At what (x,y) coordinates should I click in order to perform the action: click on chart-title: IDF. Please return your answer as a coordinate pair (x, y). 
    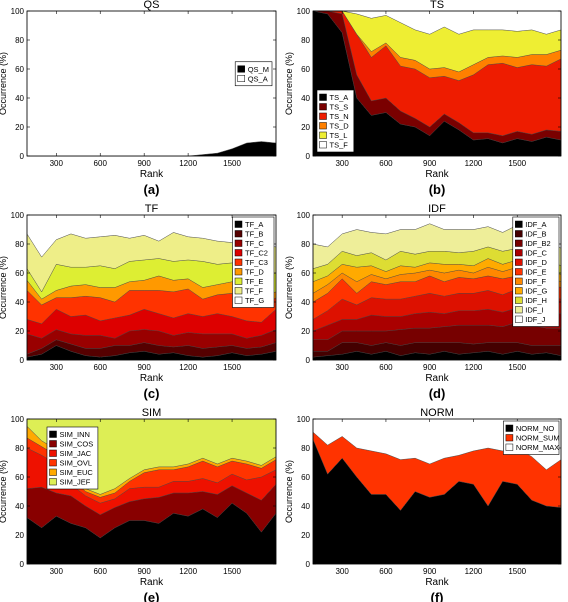
    Looking at the image, I should click on (437, 209).